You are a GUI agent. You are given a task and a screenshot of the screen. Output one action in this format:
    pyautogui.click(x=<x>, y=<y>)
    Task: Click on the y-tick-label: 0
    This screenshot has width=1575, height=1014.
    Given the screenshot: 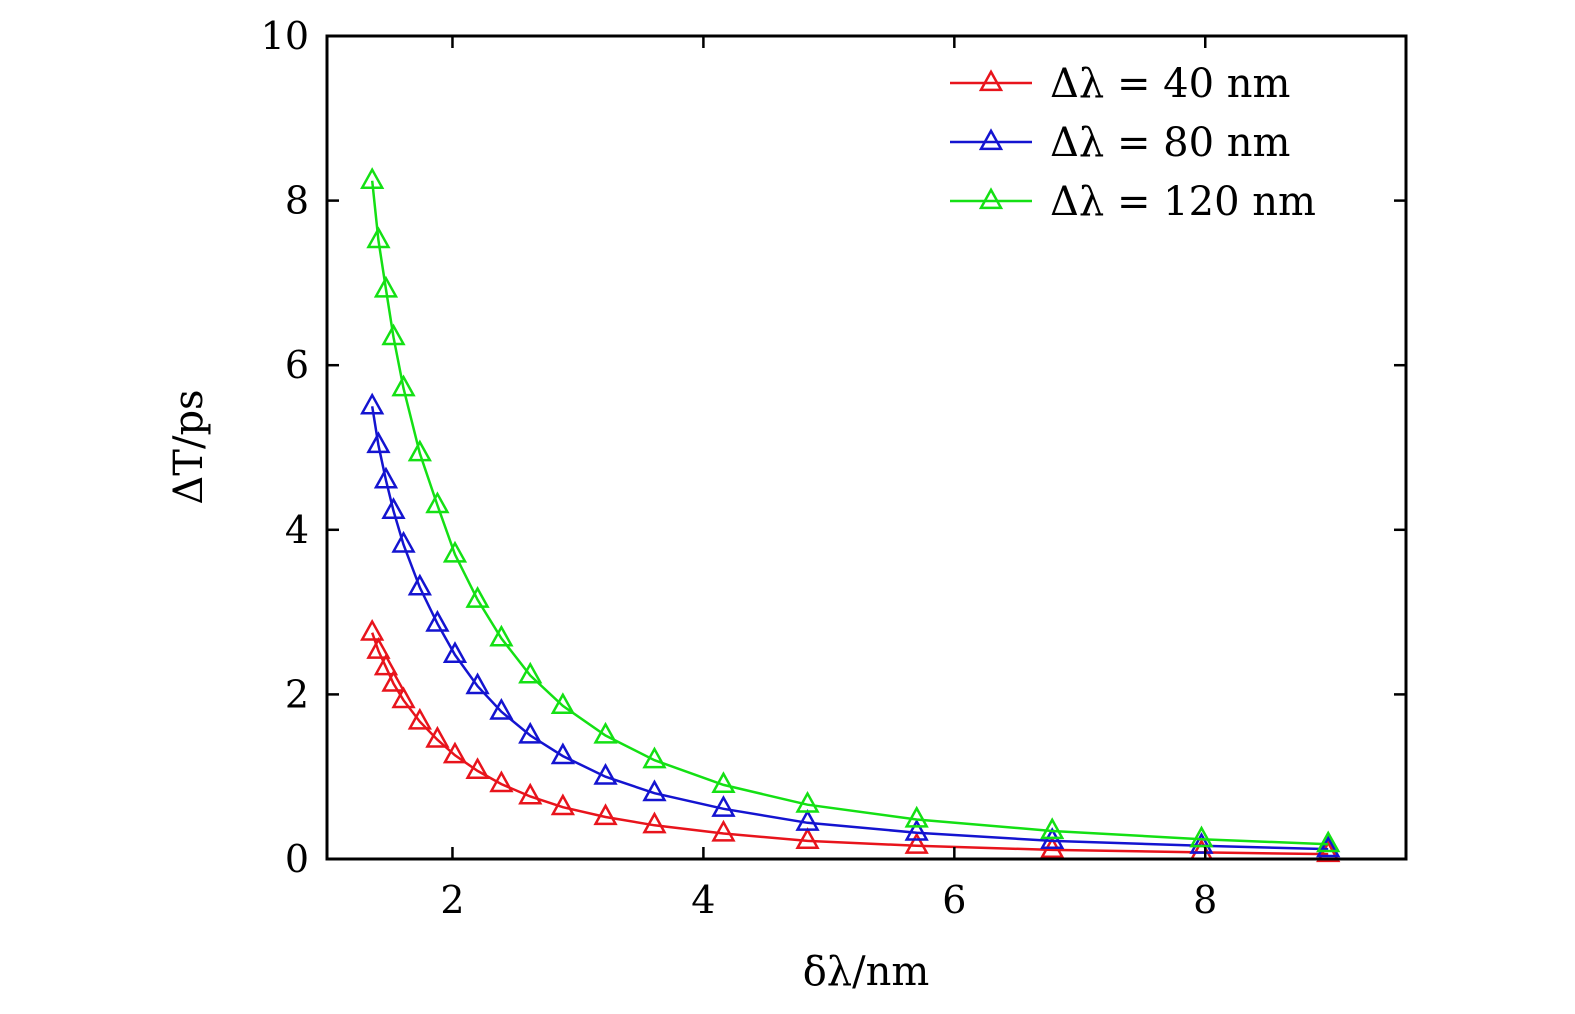 What is the action you would take?
    pyautogui.click(x=297, y=859)
    